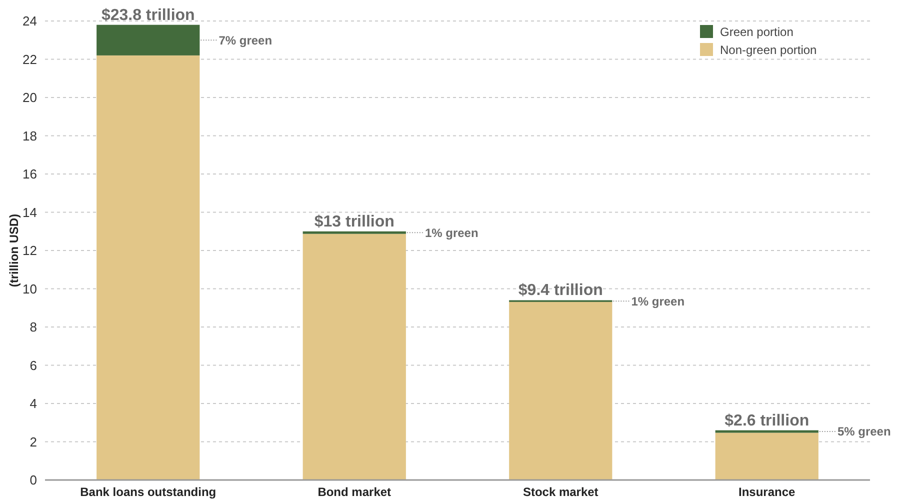 This screenshot has width=910, height=502. What do you see at coordinates (33, 404) in the screenshot?
I see `y-tick-label: 4` at bounding box center [33, 404].